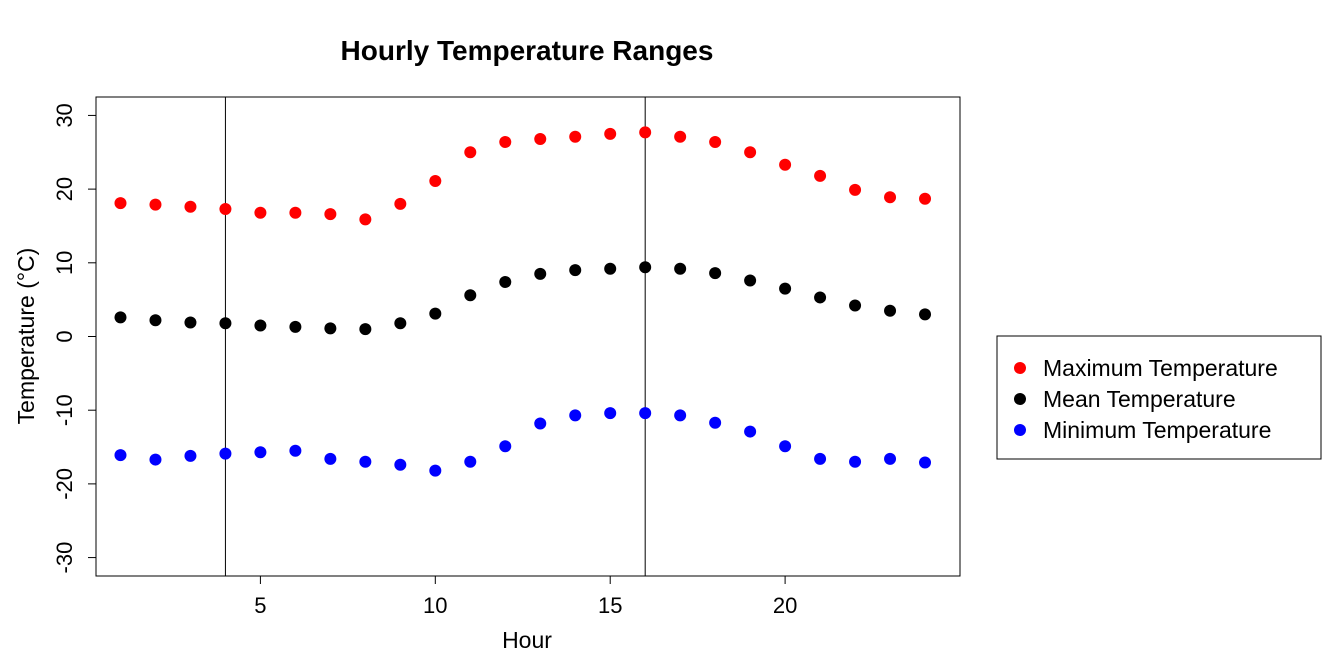 The width and height of the screenshot is (1344, 672). Describe the element at coordinates (610, 605) in the screenshot. I see `x-tick-label: 15` at that location.